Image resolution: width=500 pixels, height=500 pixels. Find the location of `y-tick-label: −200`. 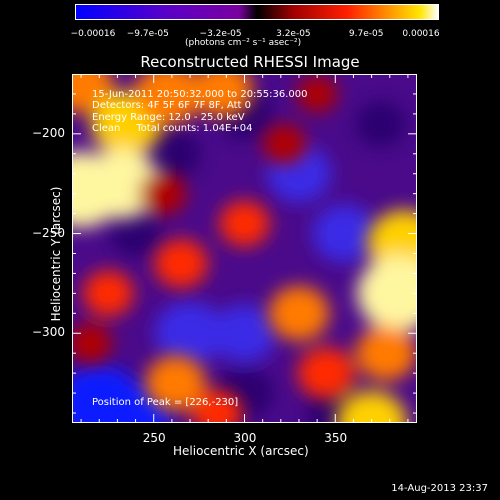

y-tick-label: −200 is located at coordinates (48, 132).